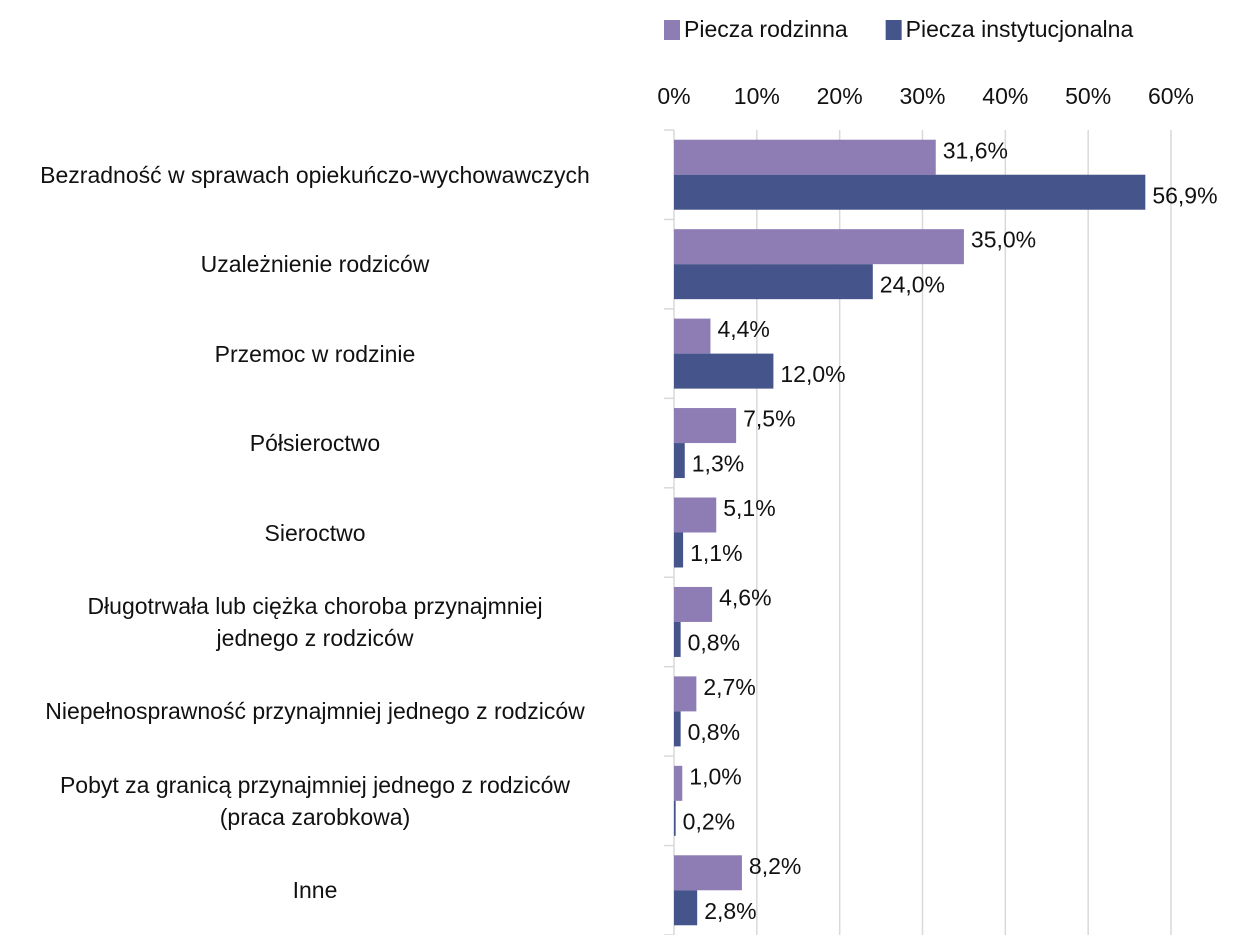 Image resolution: width=1234 pixels, height=935 pixels. What do you see at coordinates (315, 443) in the screenshot?
I see `y-tick-label: Półsieroctwo` at bounding box center [315, 443].